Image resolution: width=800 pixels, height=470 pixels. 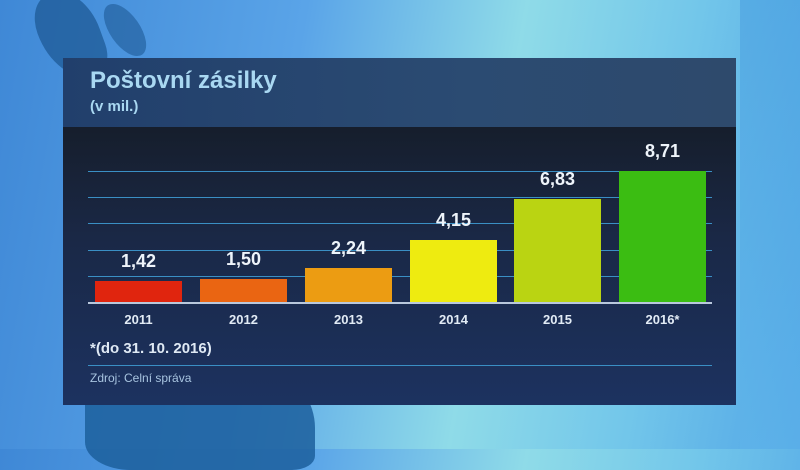 I want to click on x-tick-label: 2016*, so click(x=662, y=319).